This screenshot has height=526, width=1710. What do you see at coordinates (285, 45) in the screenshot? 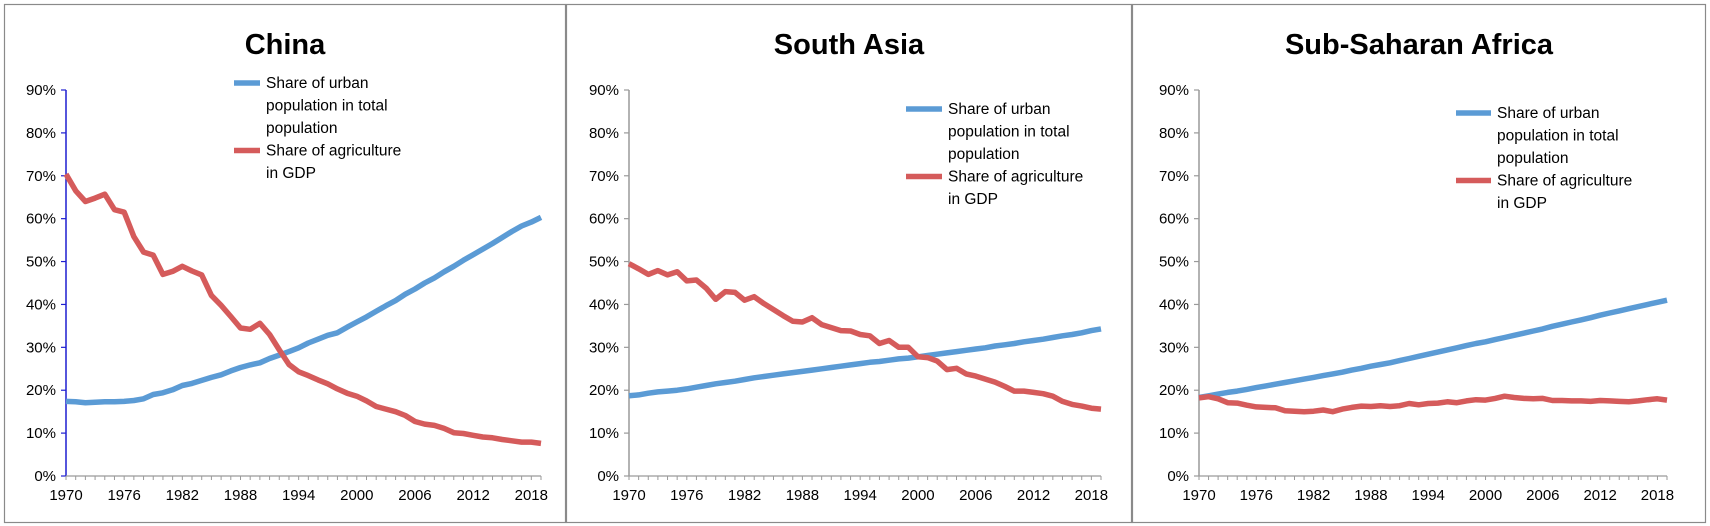
I see `chart-title: China` at bounding box center [285, 45].